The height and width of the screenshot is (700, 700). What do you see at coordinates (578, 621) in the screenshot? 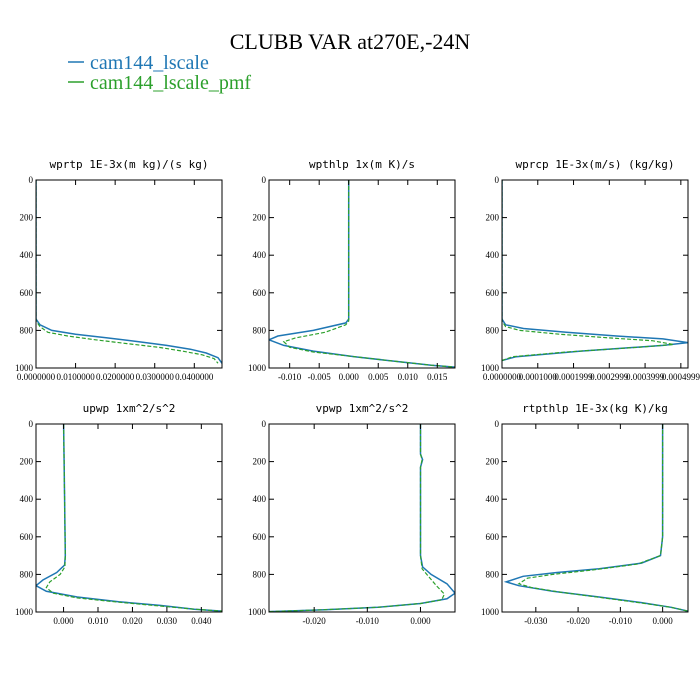
I see `x-tick-label: -0.020` at bounding box center [578, 621].